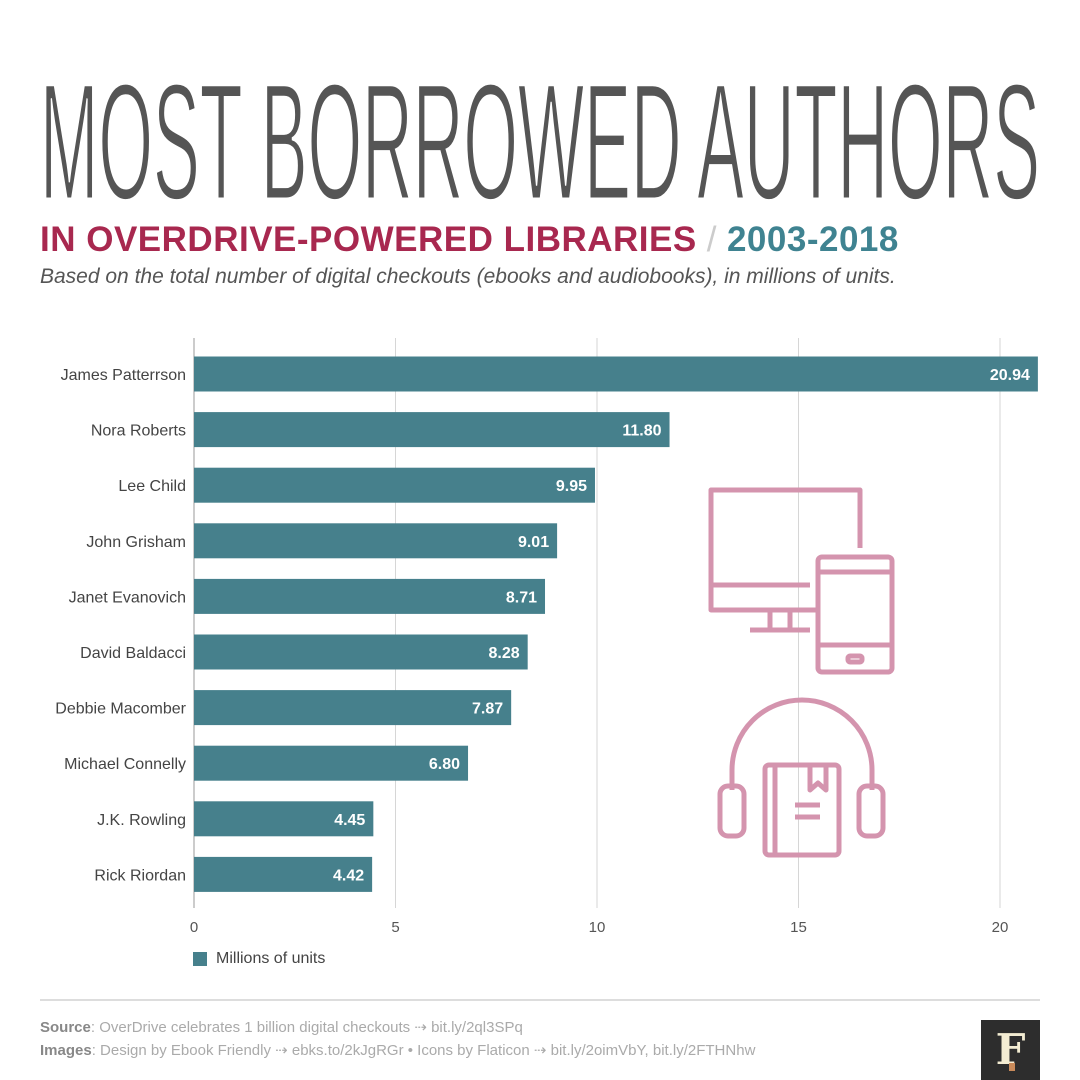 The height and width of the screenshot is (1080, 1080). Describe the element at coordinates (120, 709) in the screenshot. I see `category-label: Debbie Macomber` at that location.